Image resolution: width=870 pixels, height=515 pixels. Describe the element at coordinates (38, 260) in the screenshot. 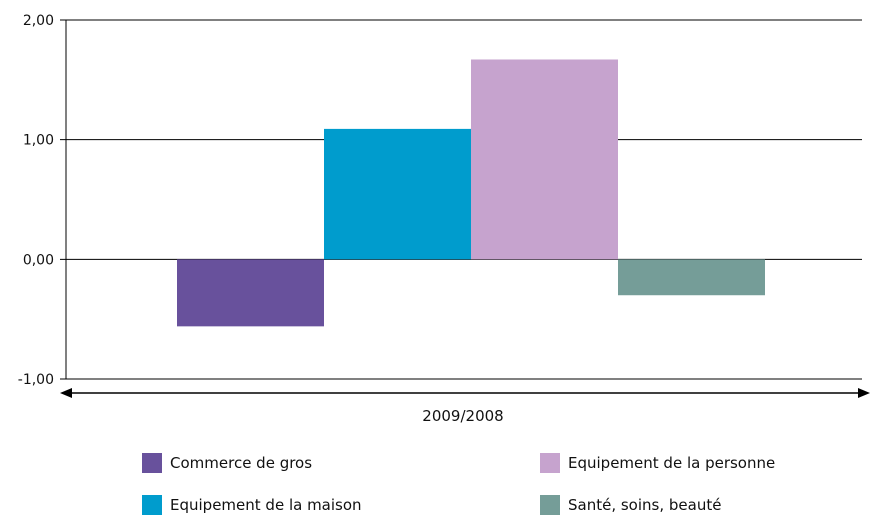

I see `y-tick-label: 0,00` at that location.